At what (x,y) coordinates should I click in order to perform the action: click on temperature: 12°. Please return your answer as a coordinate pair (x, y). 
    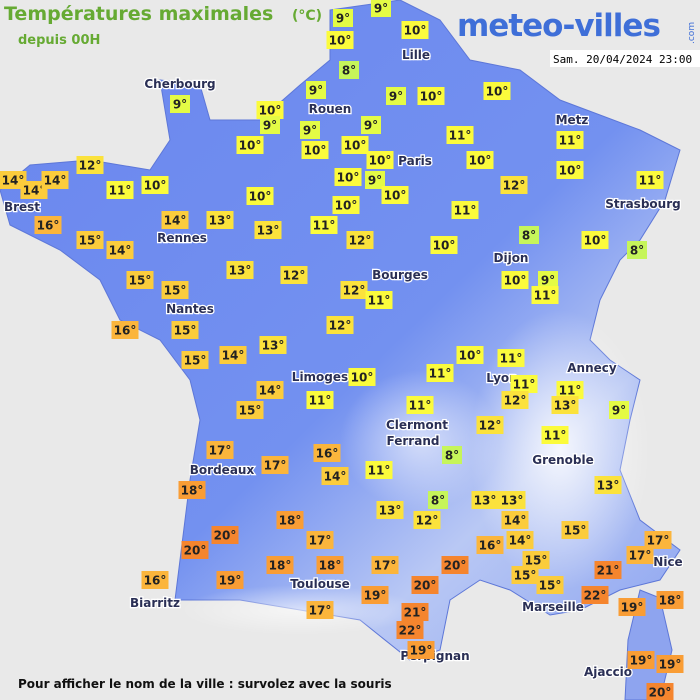
    Looking at the image, I should click on (340, 326).